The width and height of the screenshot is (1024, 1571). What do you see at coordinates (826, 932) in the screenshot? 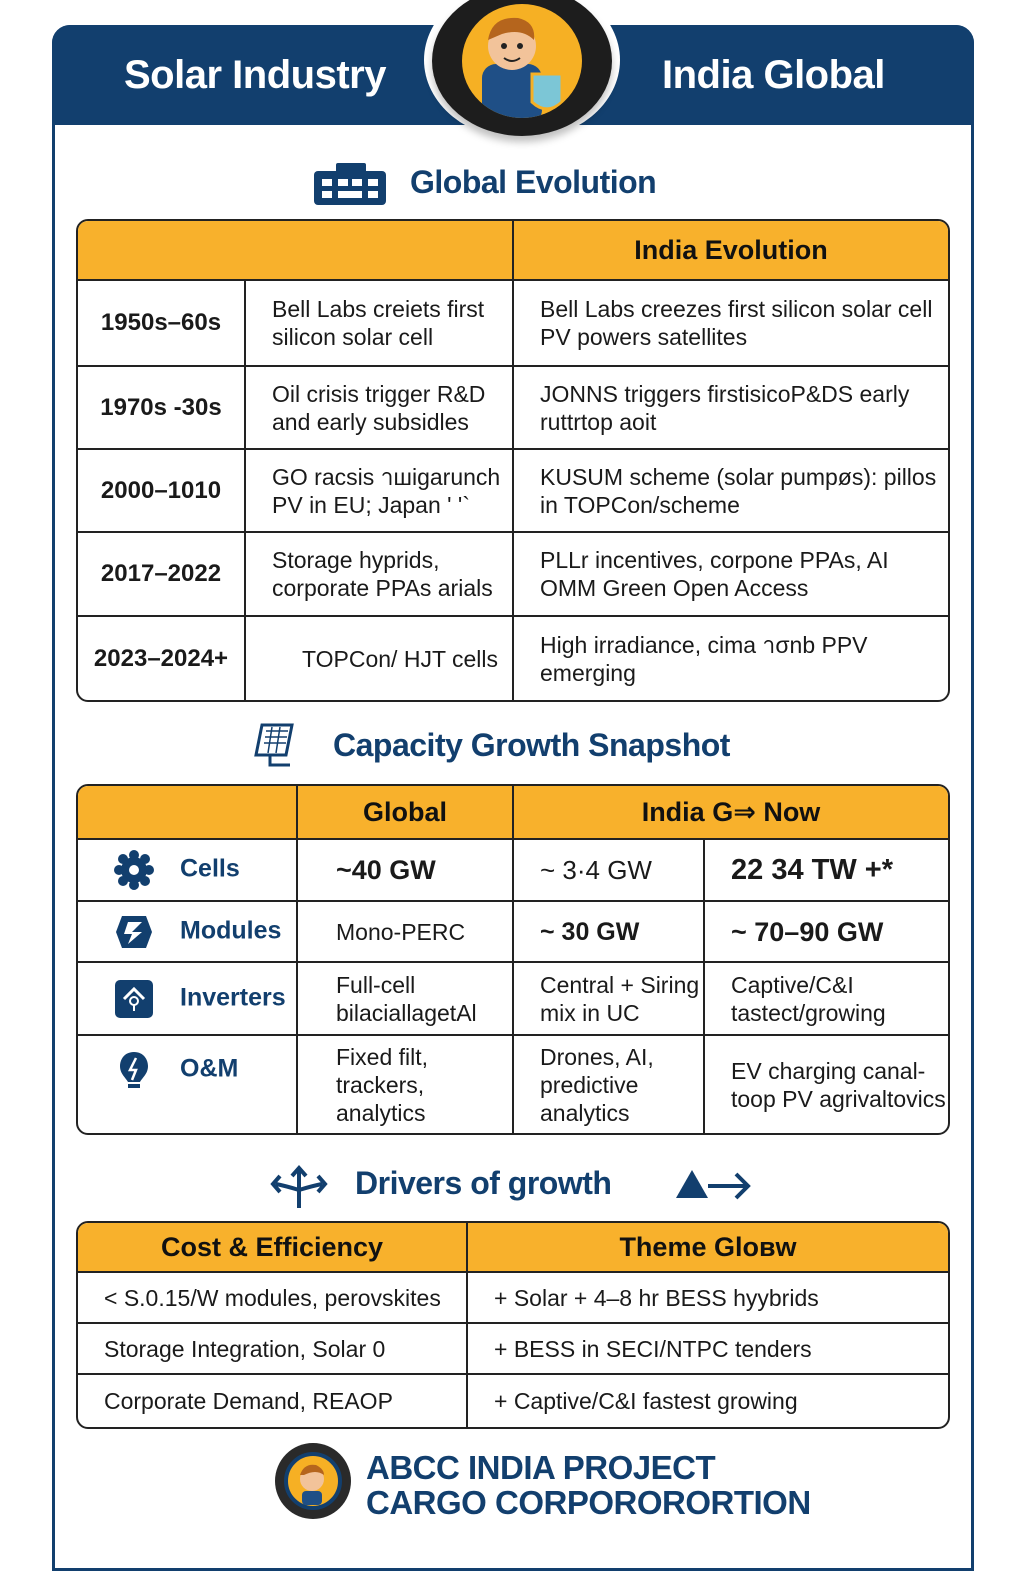
I see `now-cell: ~ 70–90 GW` at bounding box center [826, 932].